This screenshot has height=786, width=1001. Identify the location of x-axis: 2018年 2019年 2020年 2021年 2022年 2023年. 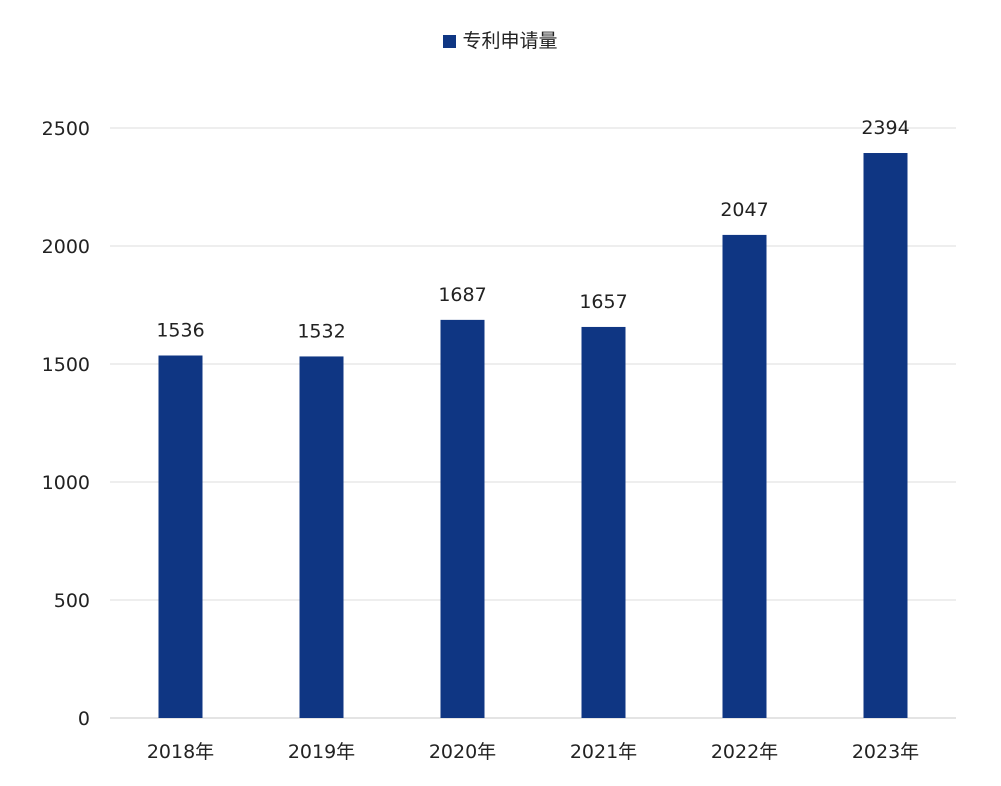
(533, 752).